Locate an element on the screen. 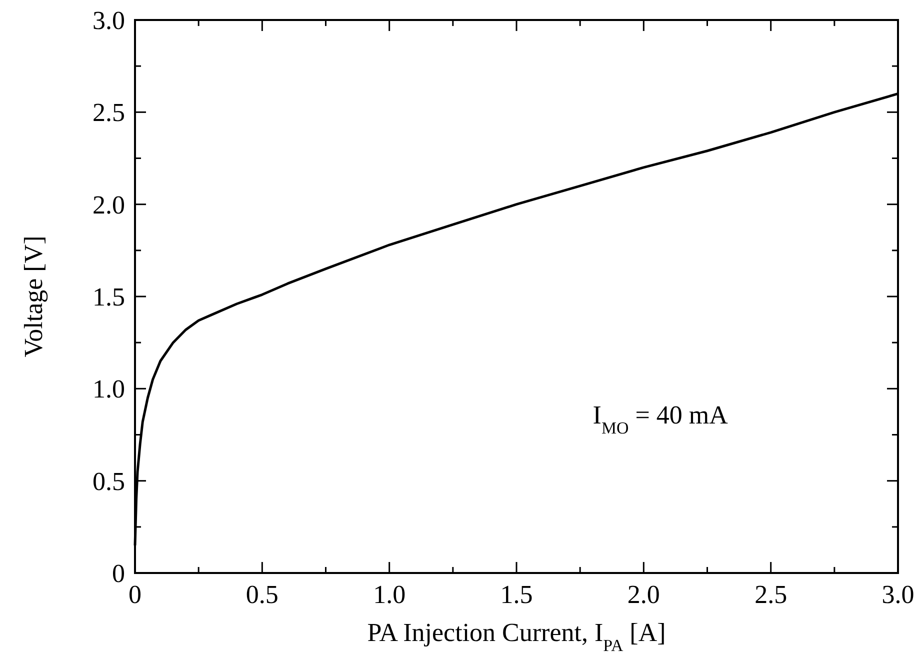 The height and width of the screenshot is (656, 923). annotation: I$_{MO}$ = 40 mA is located at coordinates (660, 419).